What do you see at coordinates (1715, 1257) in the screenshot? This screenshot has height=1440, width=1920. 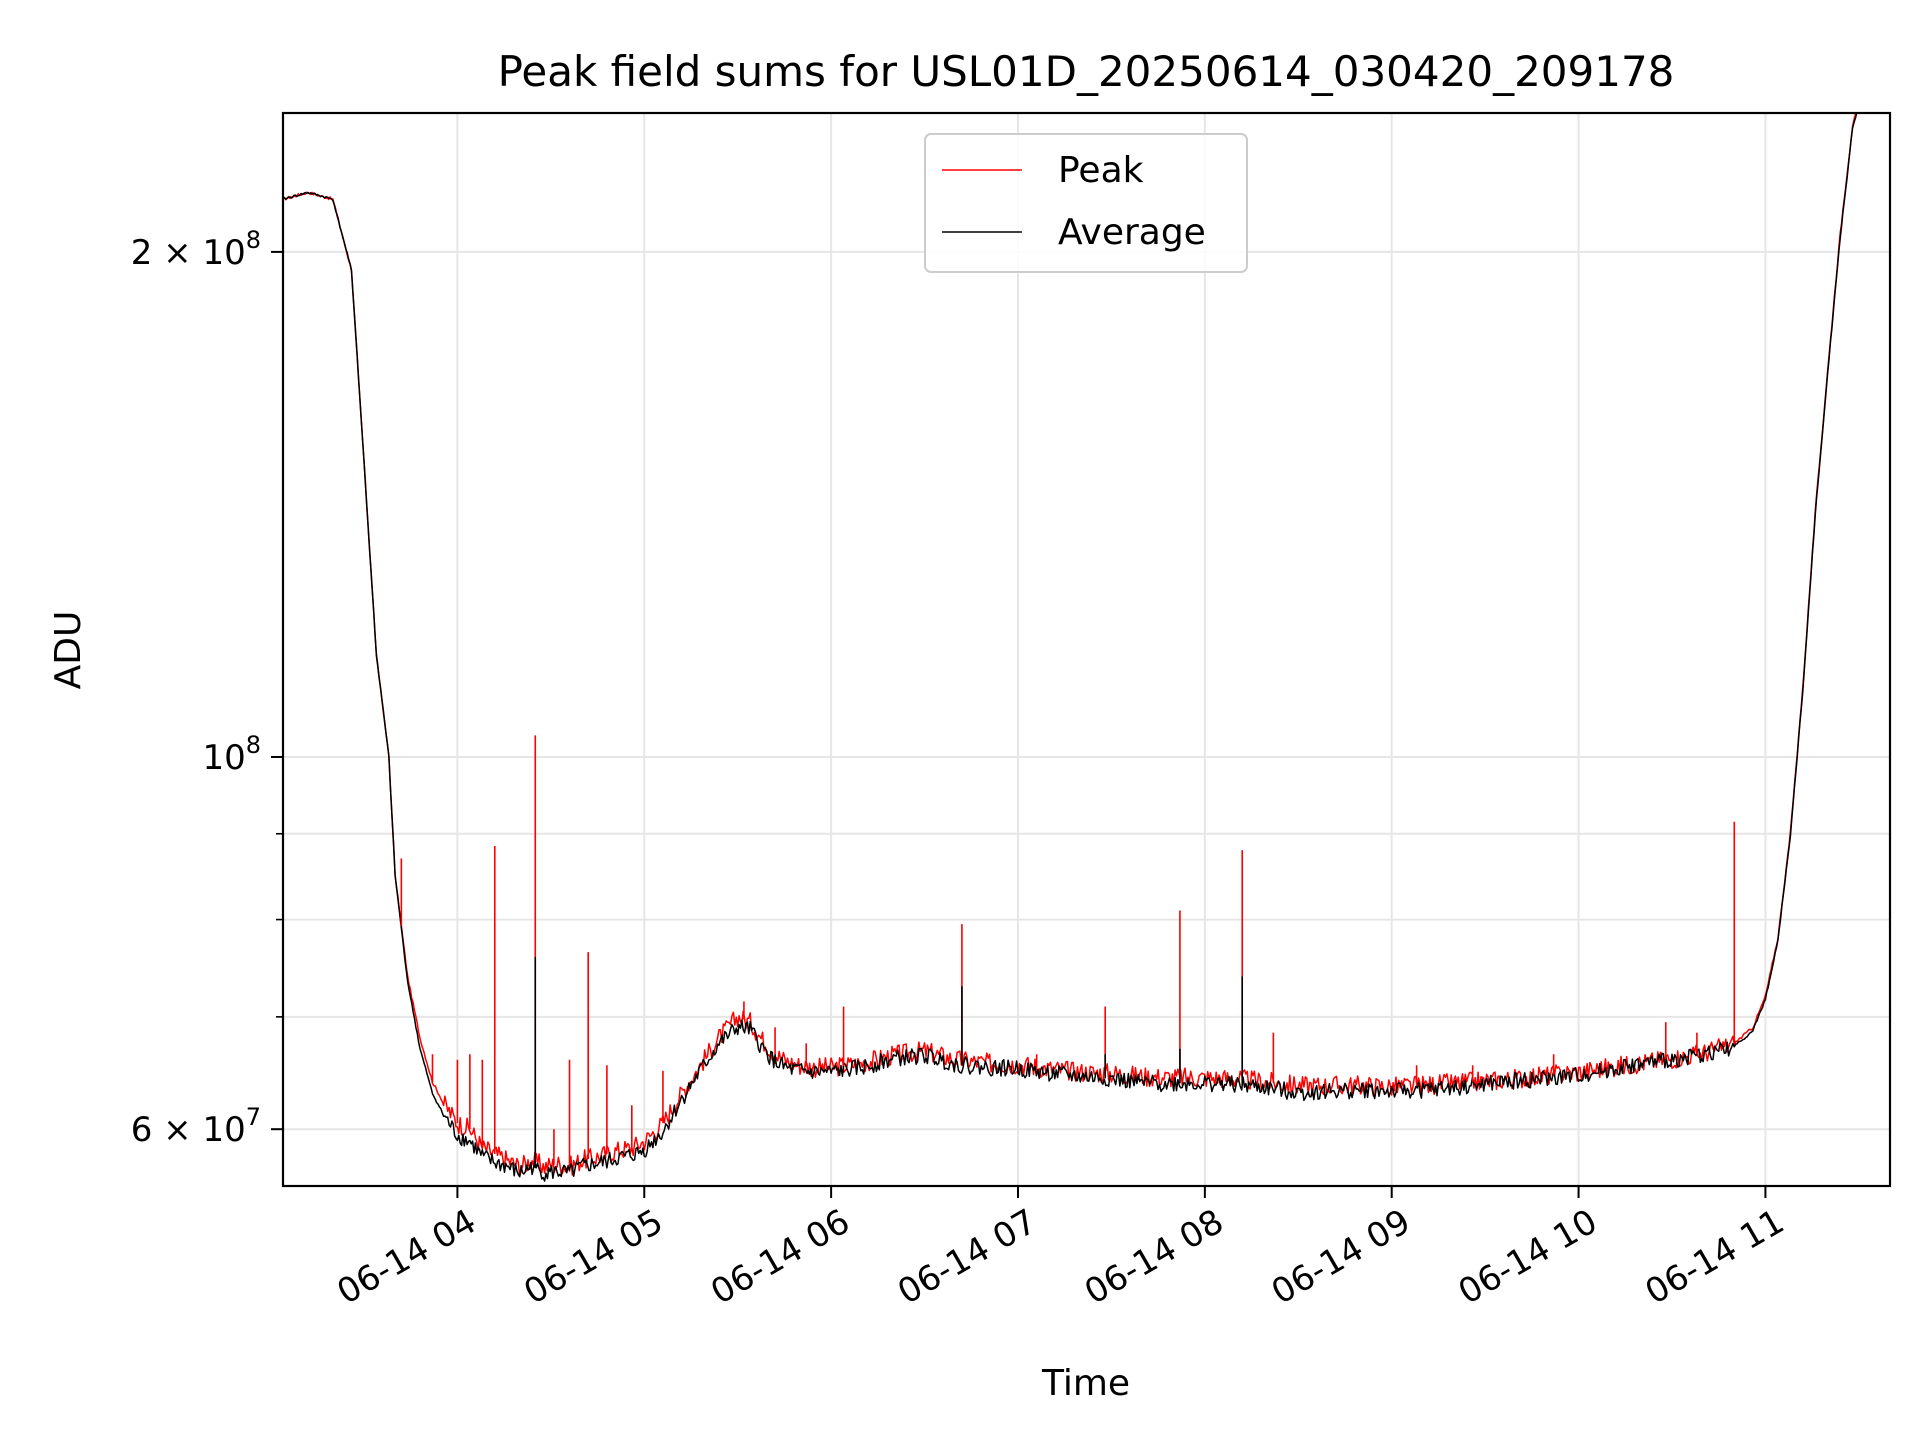 I see `x-tick-label: 06-14 11` at bounding box center [1715, 1257].